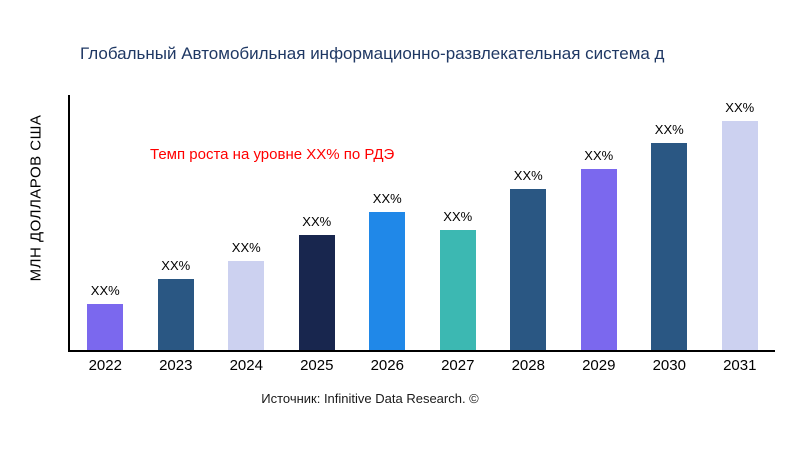 The width and height of the screenshot is (800, 450). Describe the element at coordinates (370, 398) in the screenshot. I see `source-text: Источник: Infinitive Data Research. ©` at that location.